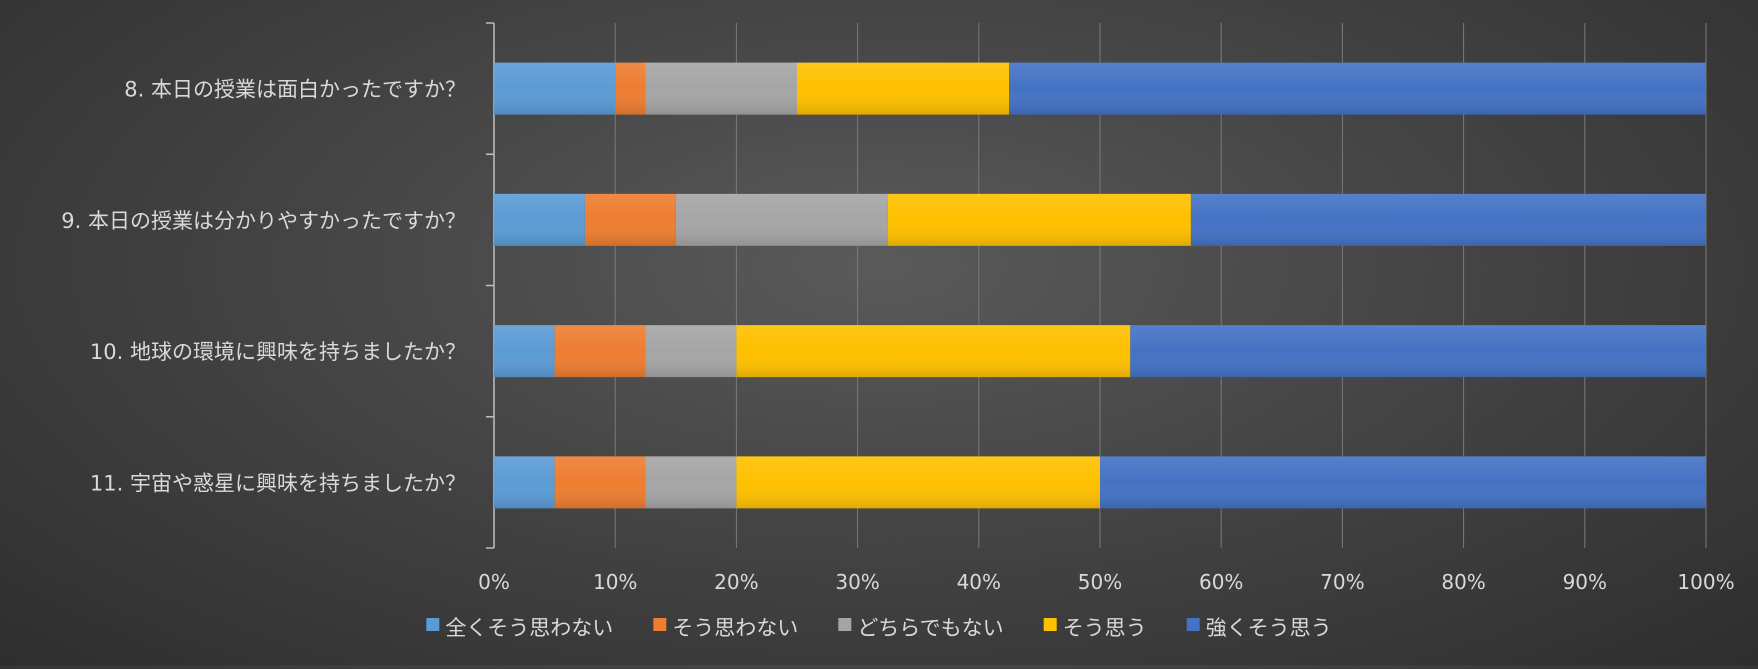  I want to click on legend-label: そう思わない, so click(735, 628).